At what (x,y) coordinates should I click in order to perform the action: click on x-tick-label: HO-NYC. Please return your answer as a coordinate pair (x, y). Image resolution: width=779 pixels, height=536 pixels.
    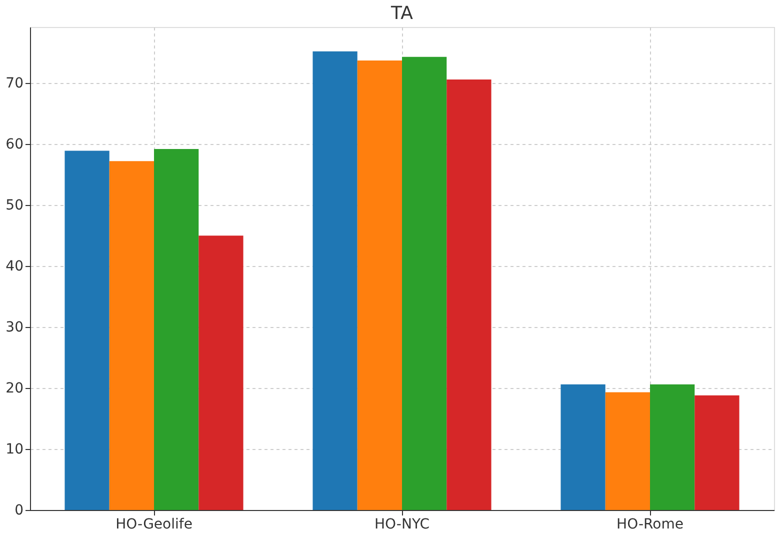
    Looking at the image, I should click on (402, 524).